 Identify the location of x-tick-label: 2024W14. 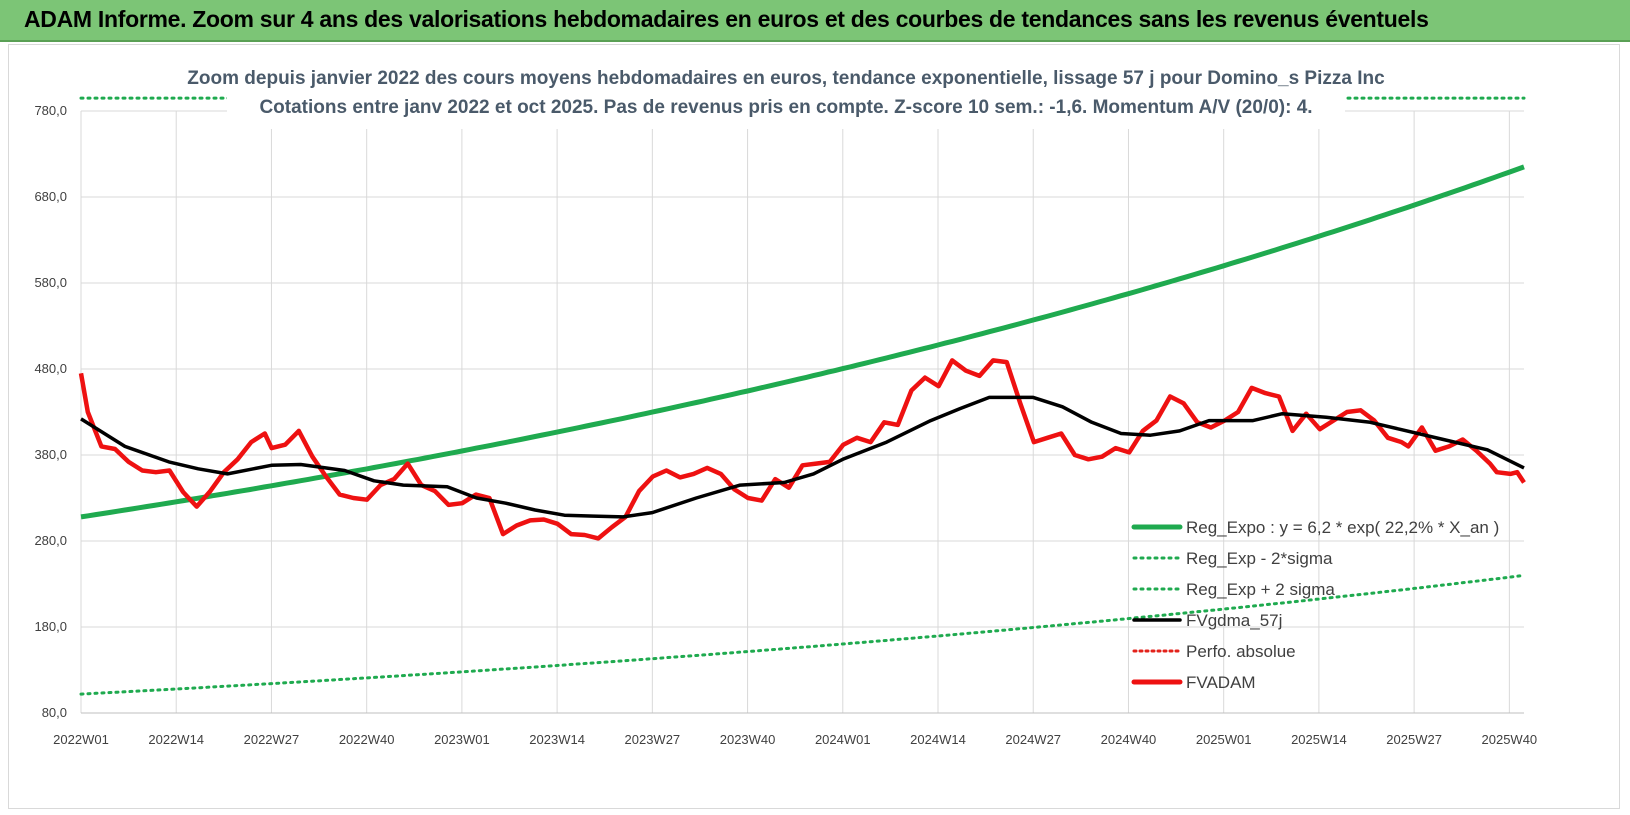
(938, 739).